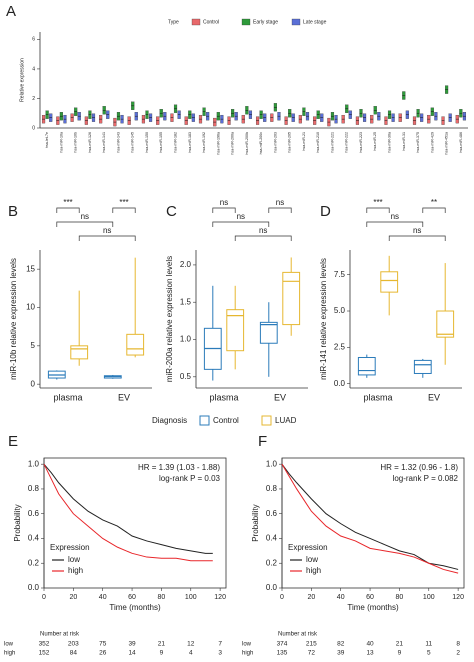 The width and height of the screenshot is (474, 662). I want to click on y-axis-label: miR-200a relative expression levels, so click(169, 319).